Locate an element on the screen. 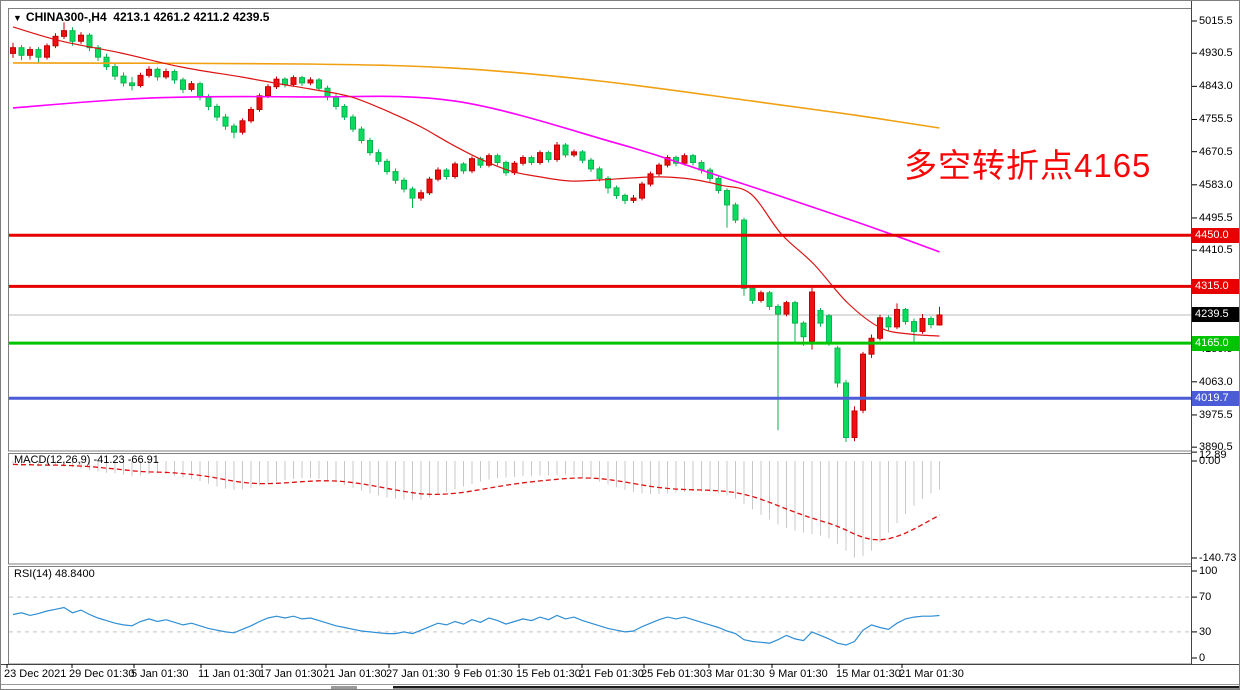 This screenshot has width=1240, height=690. level-price-badge: 4450.0 is located at coordinates (1215, 235).